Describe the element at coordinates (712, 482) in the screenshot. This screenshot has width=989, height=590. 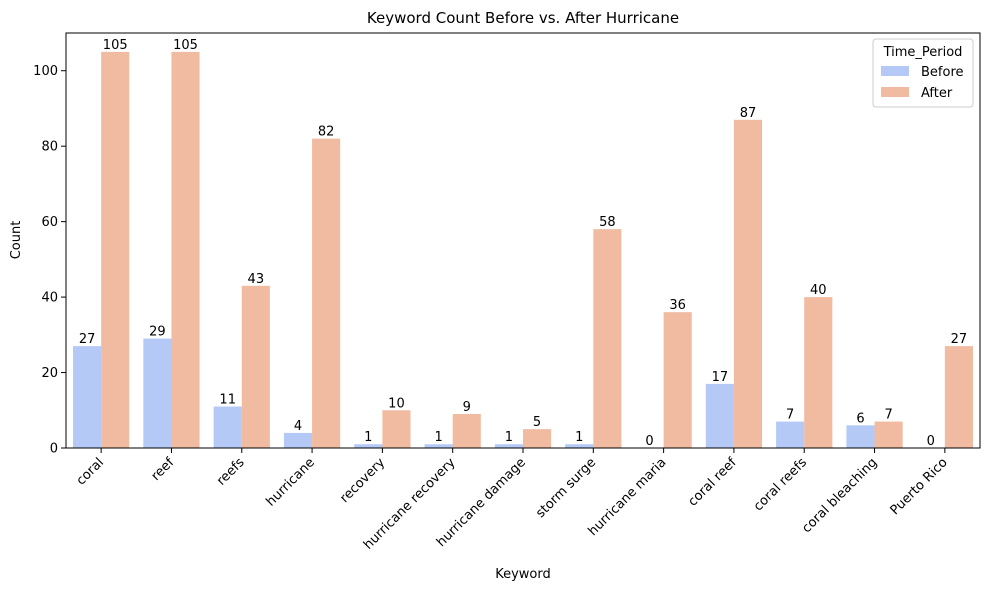
I see `x-tick-label-coral-reef: coral reef` at that location.